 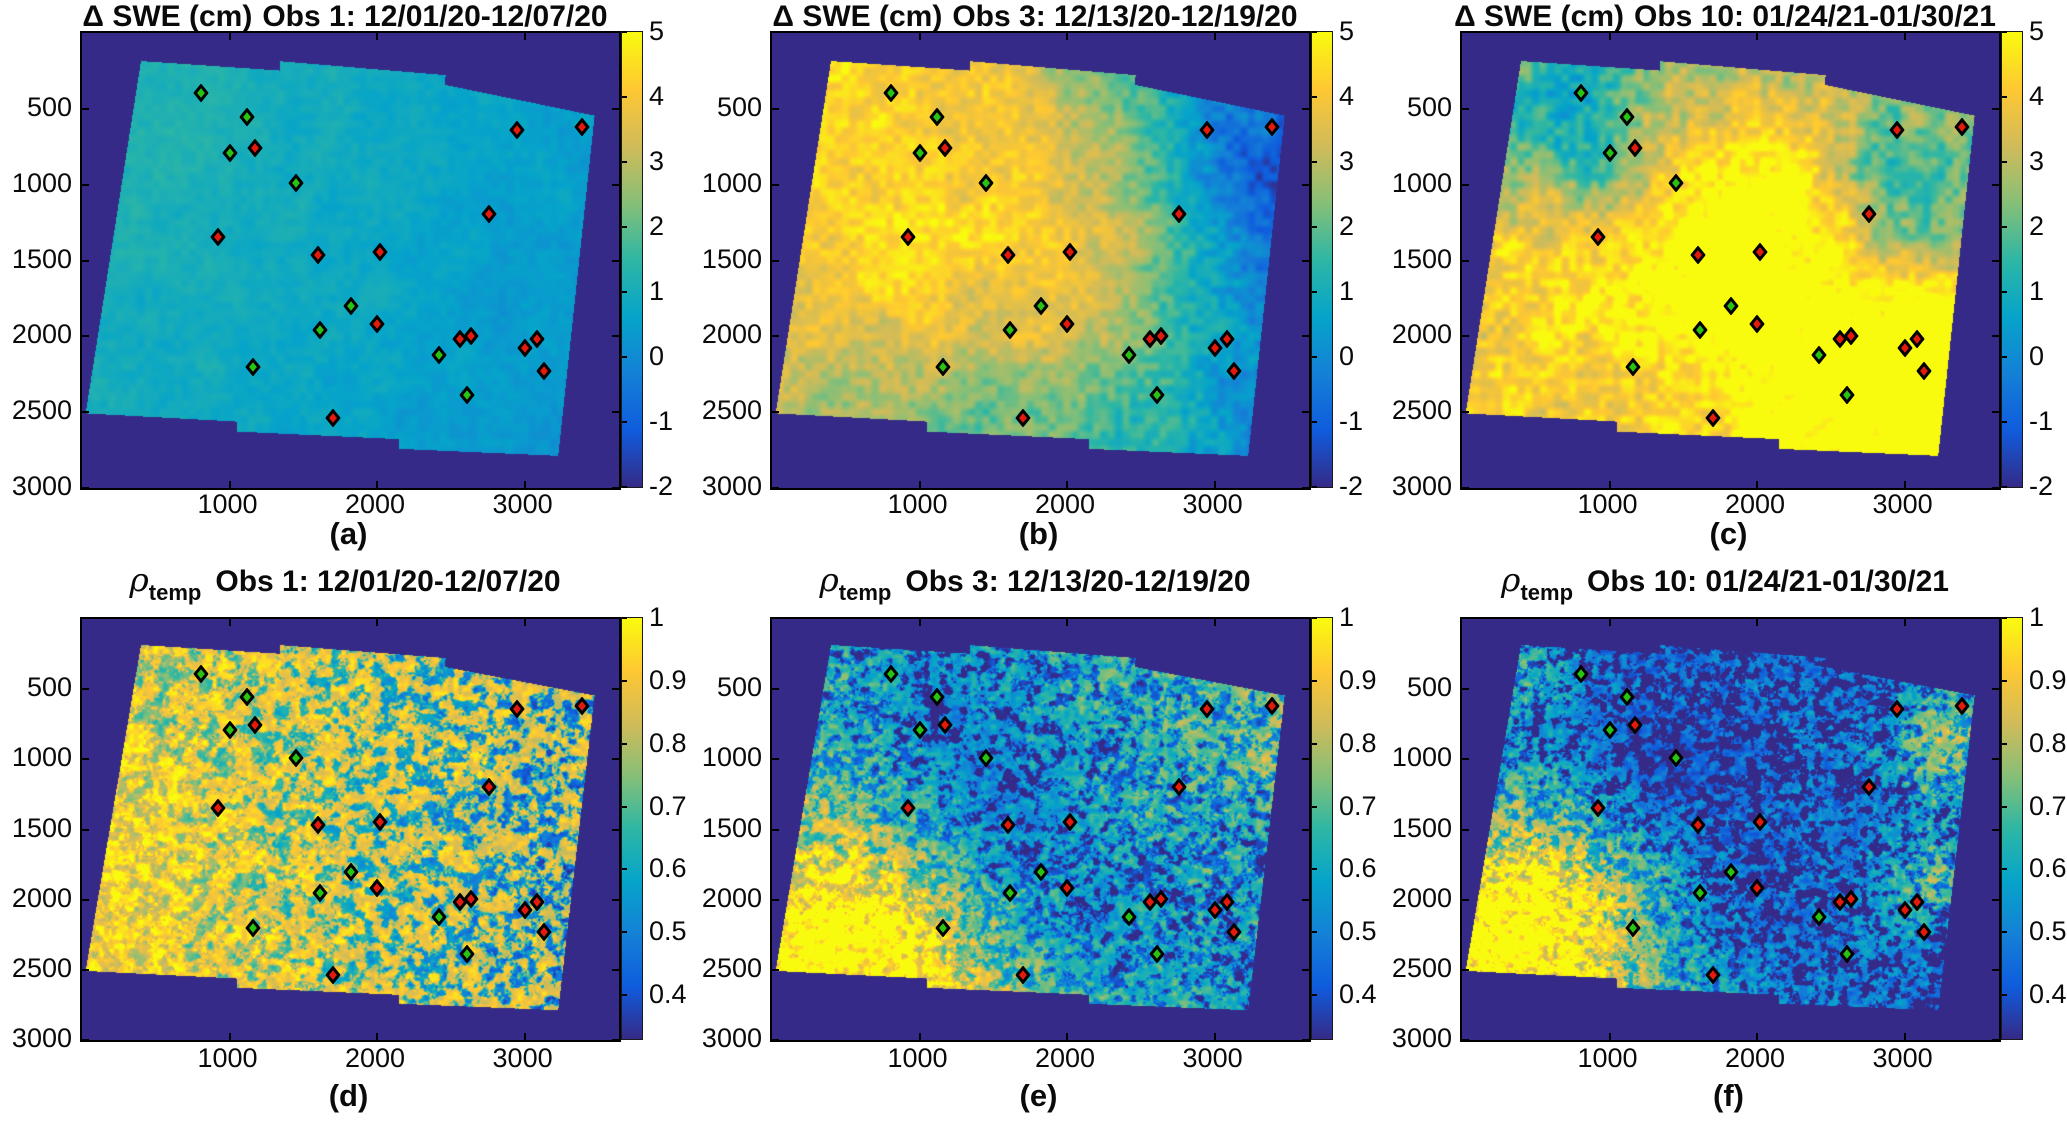 What do you see at coordinates (2037, 31) in the screenshot?
I see `colorbar-tick-label: 5` at bounding box center [2037, 31].